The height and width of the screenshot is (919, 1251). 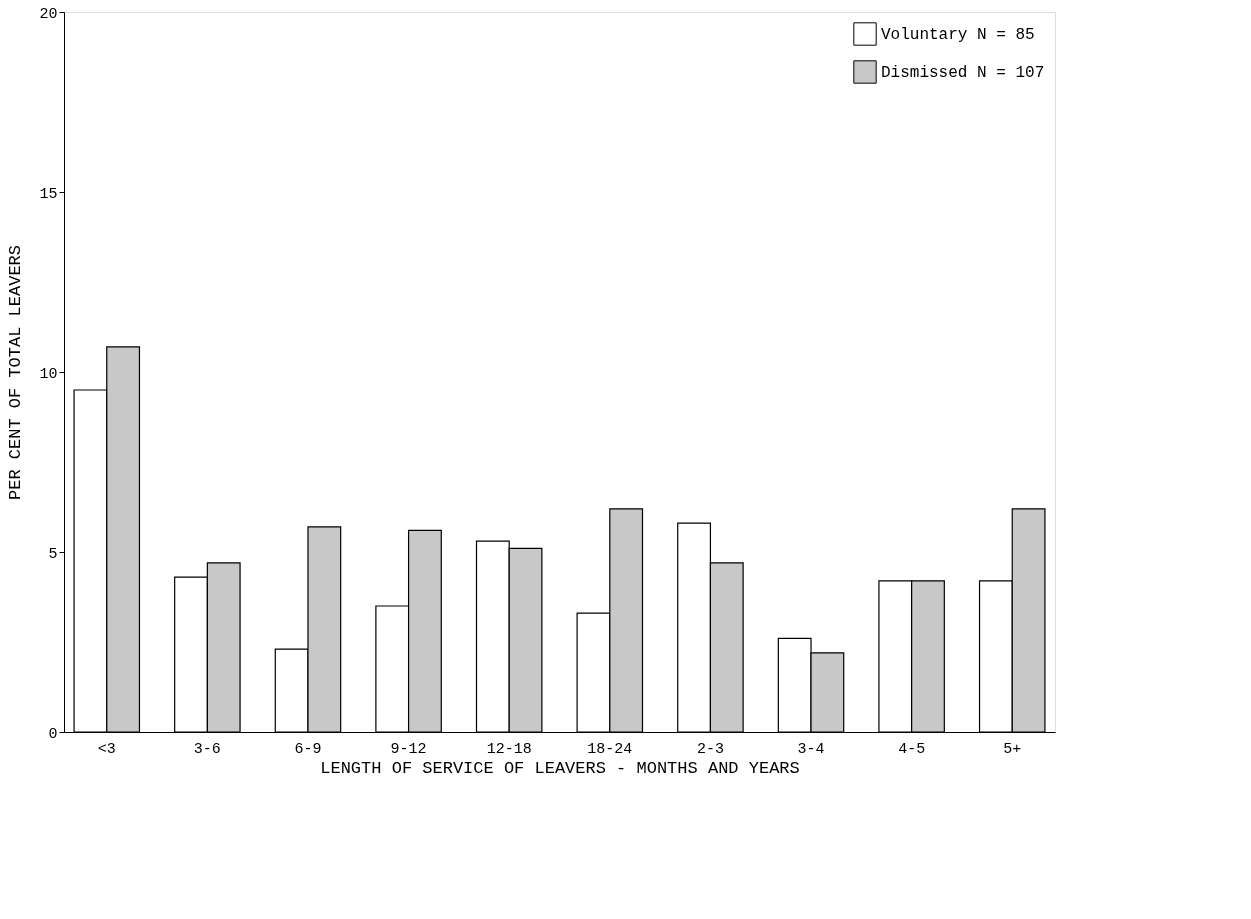 I want to click on x-tick-label: 3-6, so click(x=207, y=749).